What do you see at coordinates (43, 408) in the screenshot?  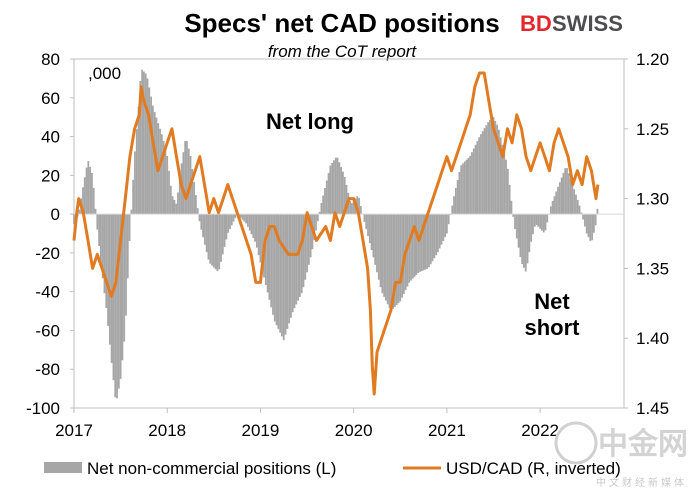 I see `left-tick-label: -100` at bounding box center [43, 408].